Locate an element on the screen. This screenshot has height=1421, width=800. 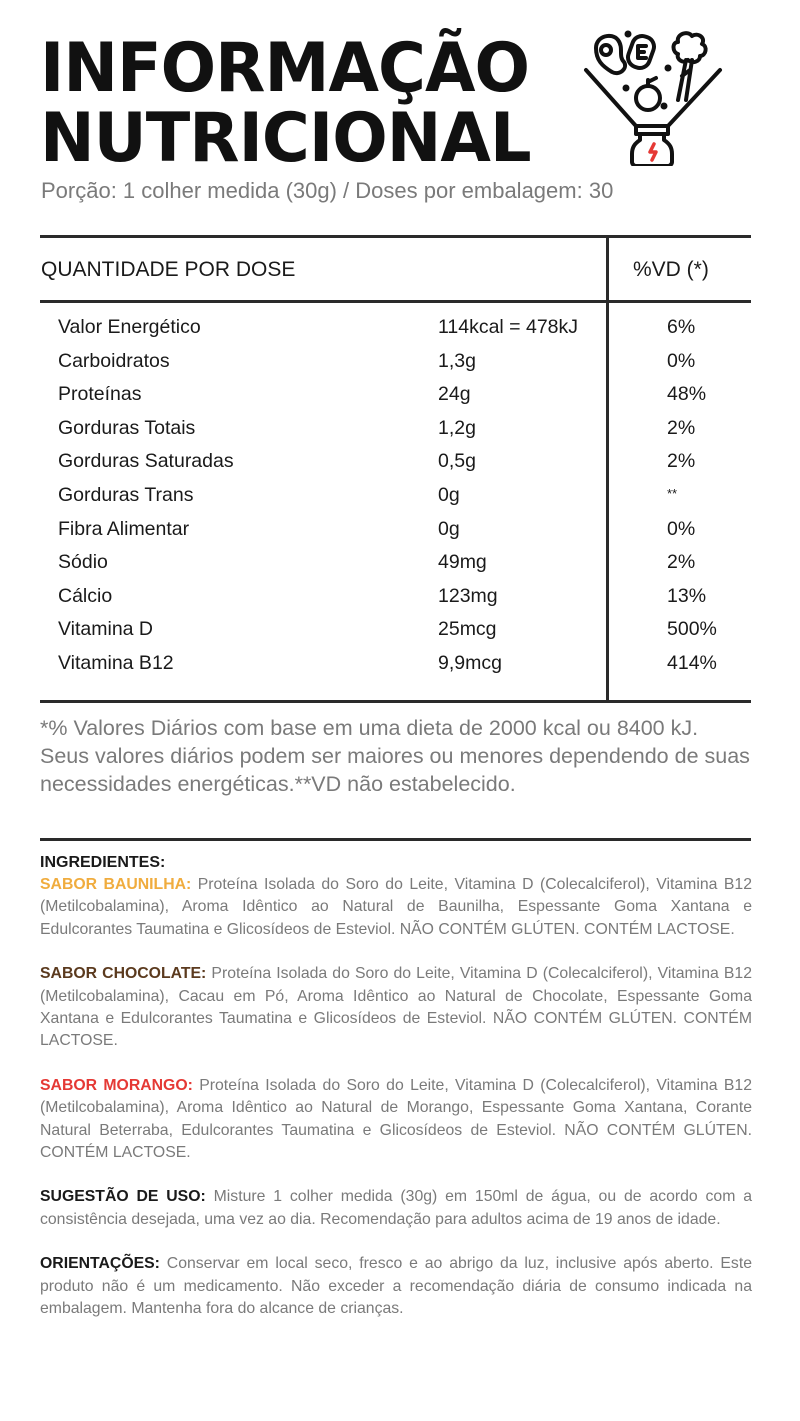
ingredients-heading: INGREDIENTES: is located at coordinates (103, 862).